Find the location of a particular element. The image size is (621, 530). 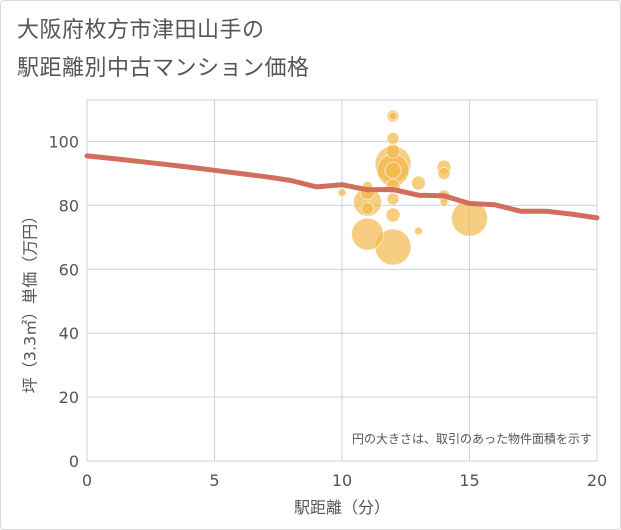

trend-line-group is located at coordinates (342, 187).